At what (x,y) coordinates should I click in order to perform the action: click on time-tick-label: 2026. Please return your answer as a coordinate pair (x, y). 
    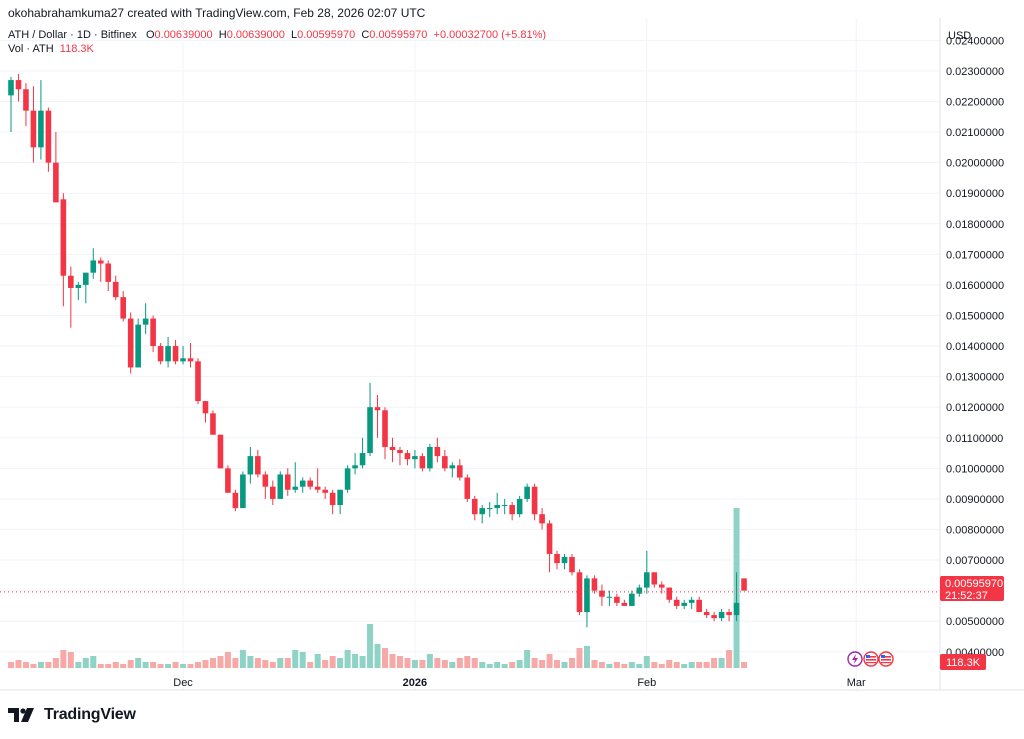
    Looking at the image, I should click on (415, 683).